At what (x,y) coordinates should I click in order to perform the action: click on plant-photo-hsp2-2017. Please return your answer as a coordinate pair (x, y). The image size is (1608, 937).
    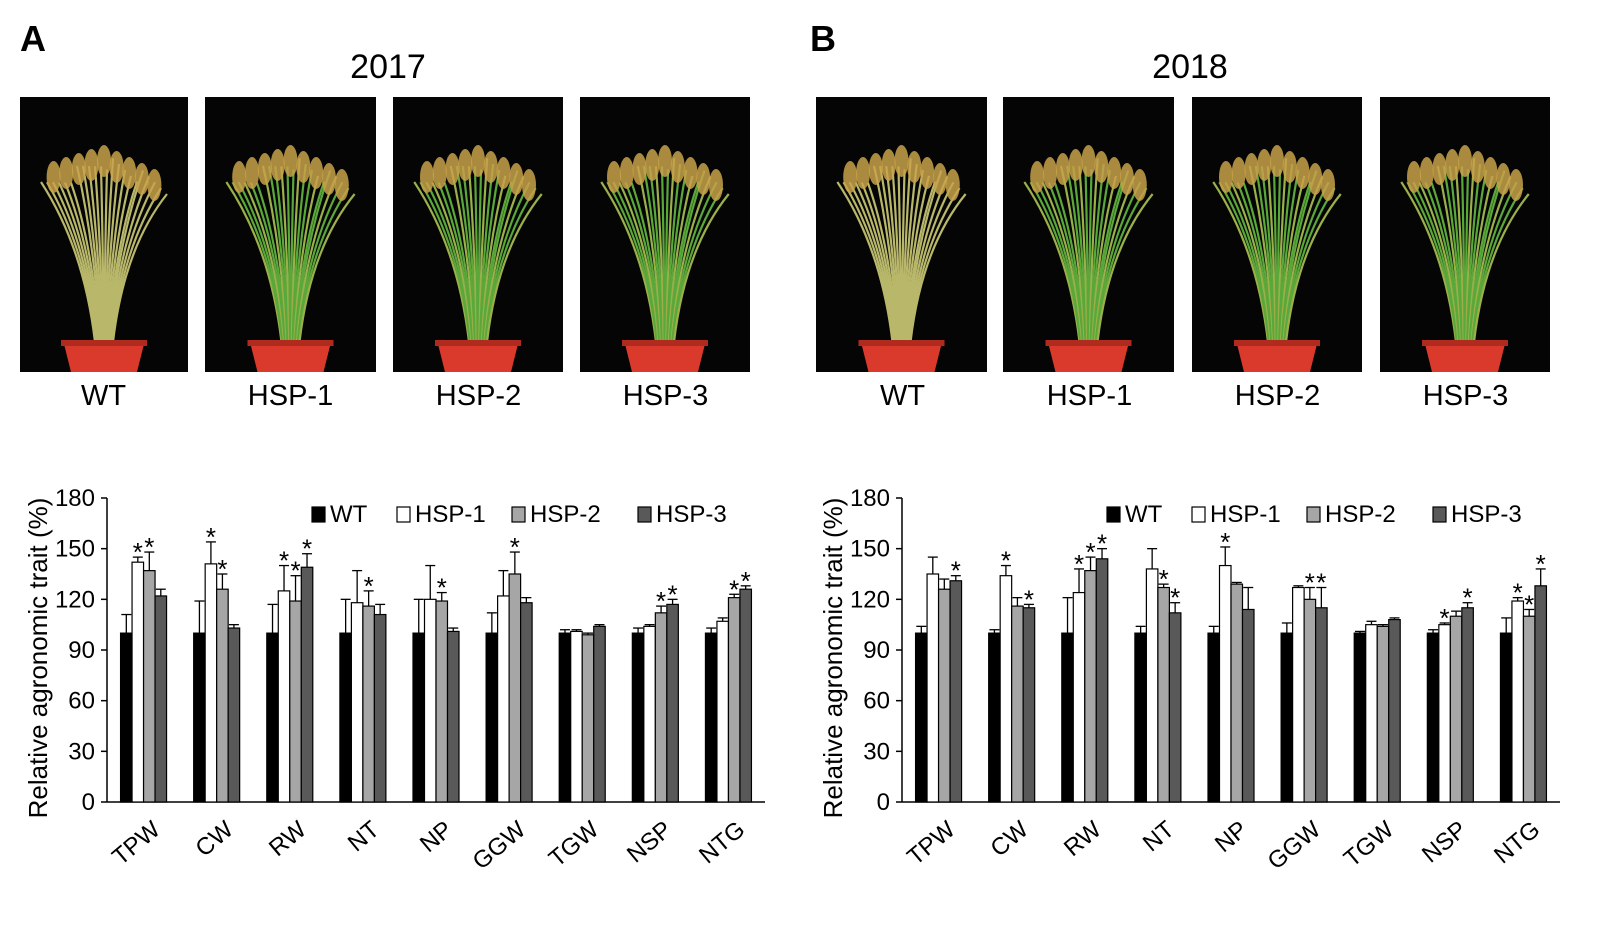
    Looking at the image, I should click on (478, 234).